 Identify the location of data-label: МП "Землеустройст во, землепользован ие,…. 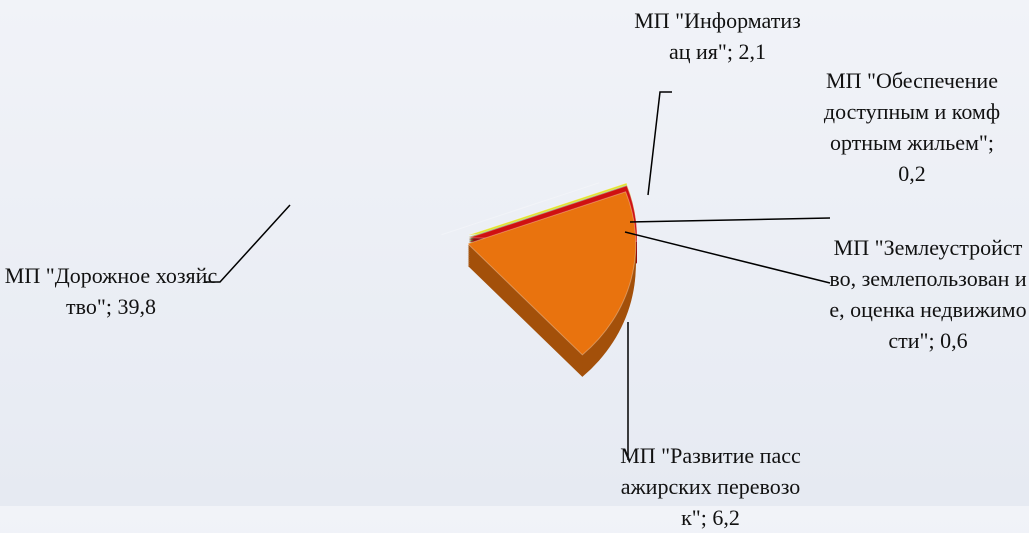
(928, 294).